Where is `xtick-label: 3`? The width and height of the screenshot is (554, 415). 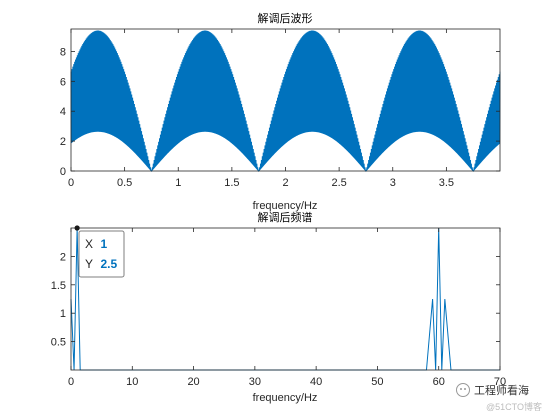 xtick-label: 3 is located at coordinates (393, 183).